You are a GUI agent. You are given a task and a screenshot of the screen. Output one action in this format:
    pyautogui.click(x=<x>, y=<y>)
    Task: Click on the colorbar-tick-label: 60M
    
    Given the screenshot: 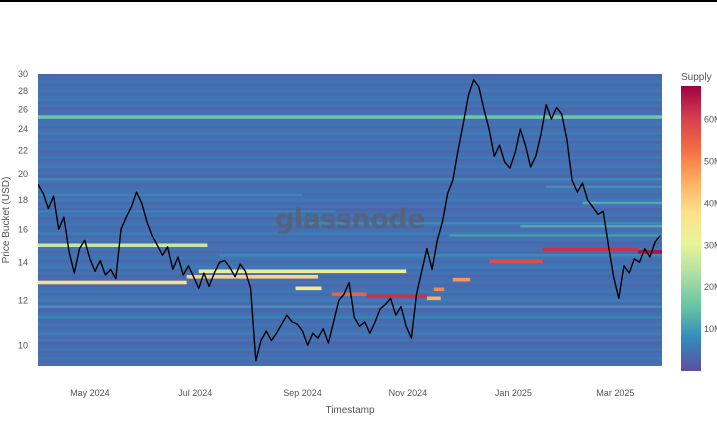 What is the action you would take?
    pyautogui.click(x=710, y=120)
    